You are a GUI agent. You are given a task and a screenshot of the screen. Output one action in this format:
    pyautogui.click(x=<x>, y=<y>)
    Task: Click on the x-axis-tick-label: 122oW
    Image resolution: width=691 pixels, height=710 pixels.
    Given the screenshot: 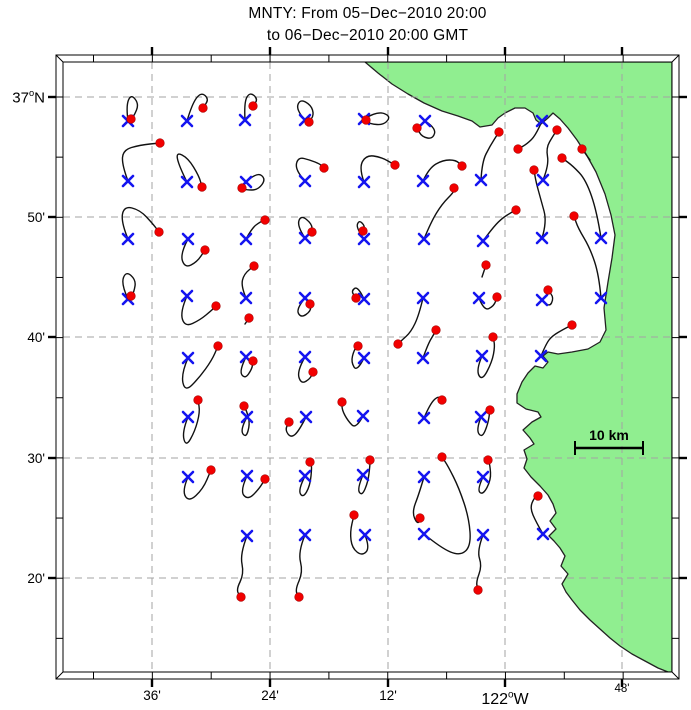 What is the action you would take?
    pyautogui.click(x=505, y=698)
    